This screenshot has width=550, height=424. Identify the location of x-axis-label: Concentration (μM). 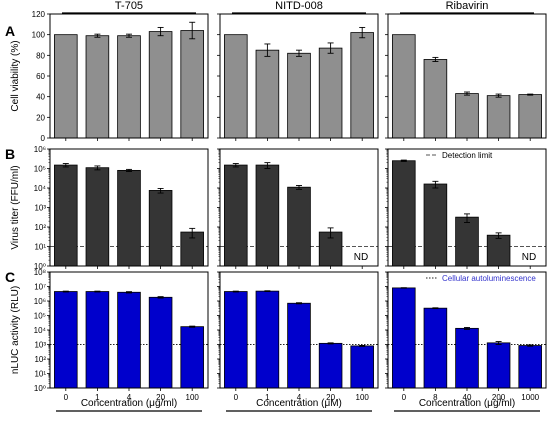
(299, 403).